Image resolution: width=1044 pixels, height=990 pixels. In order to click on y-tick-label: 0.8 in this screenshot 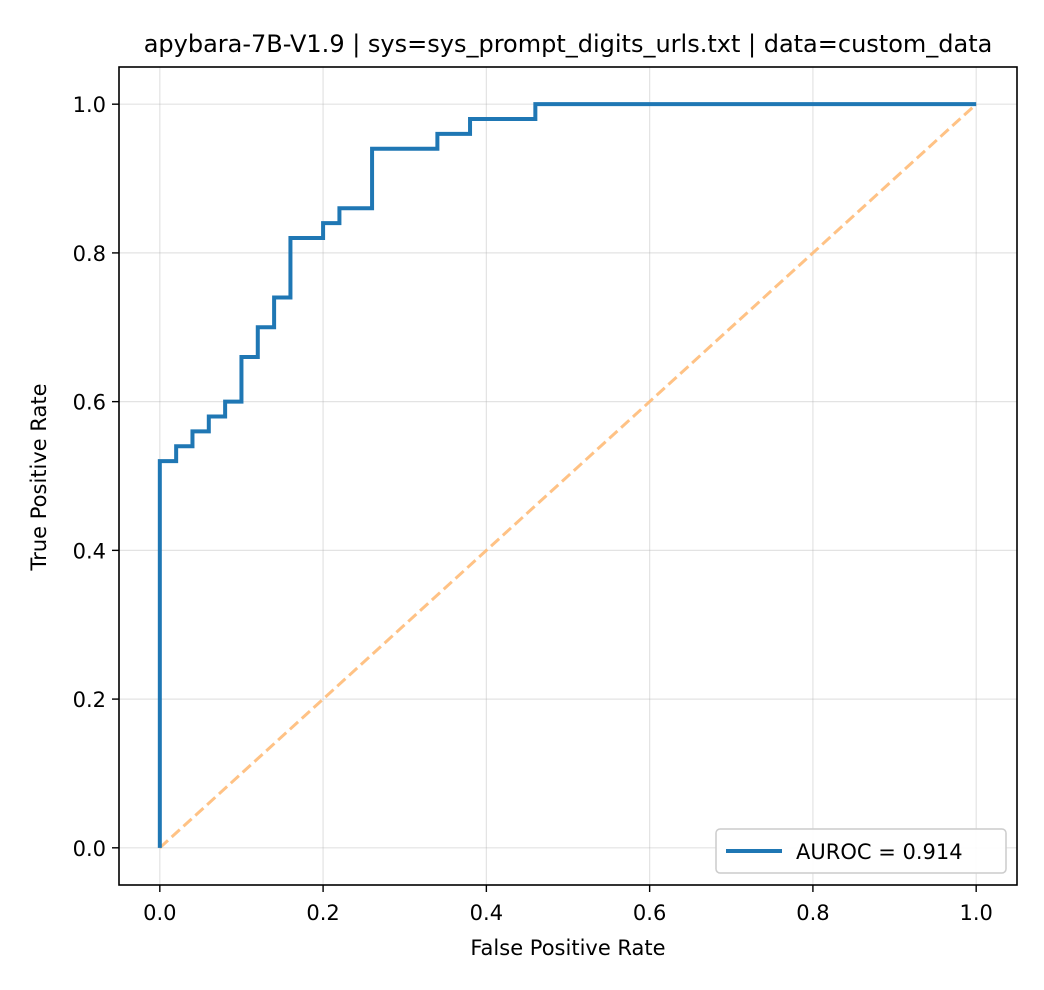, I will do `click(89, 254)`.